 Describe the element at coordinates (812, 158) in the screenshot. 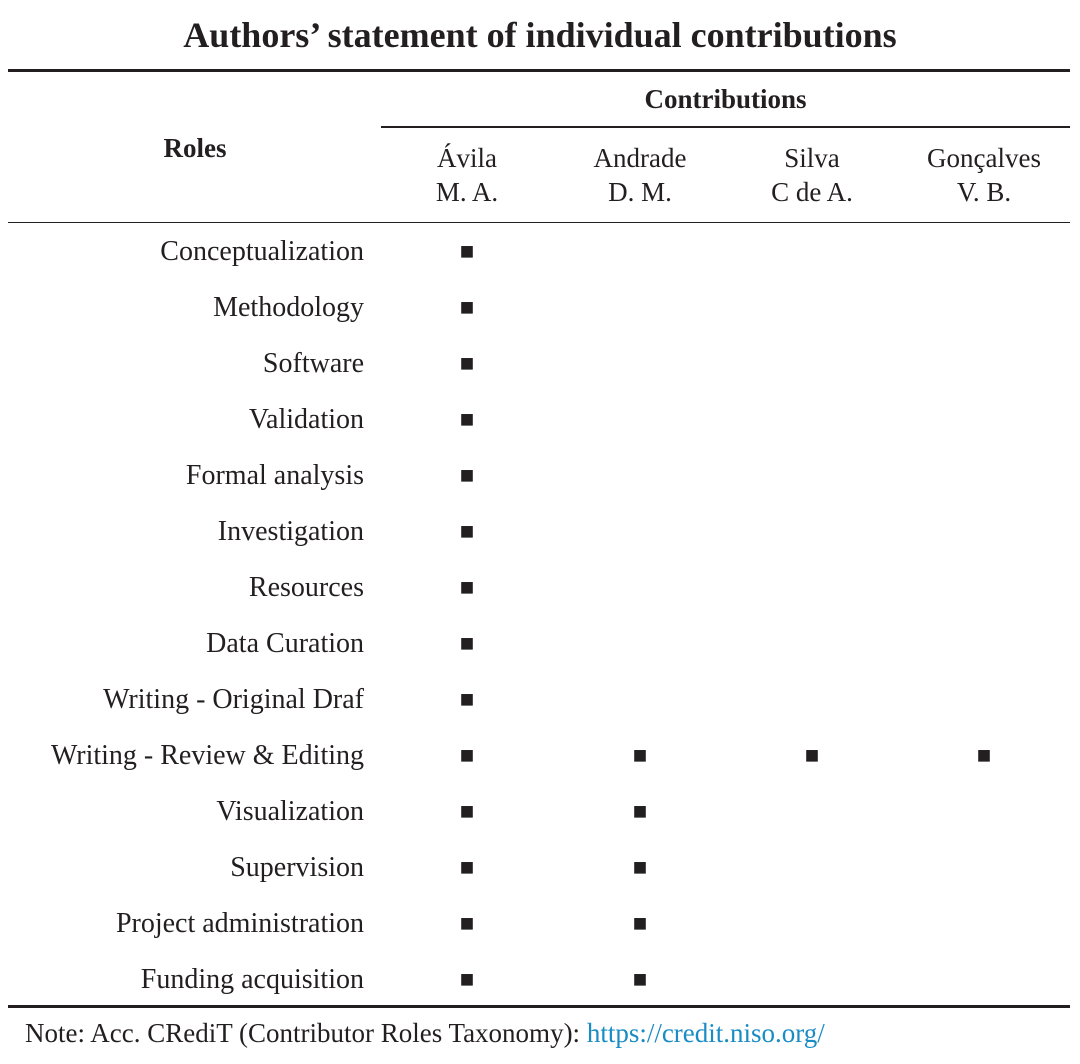

I see `column-header: Silva` at that location.